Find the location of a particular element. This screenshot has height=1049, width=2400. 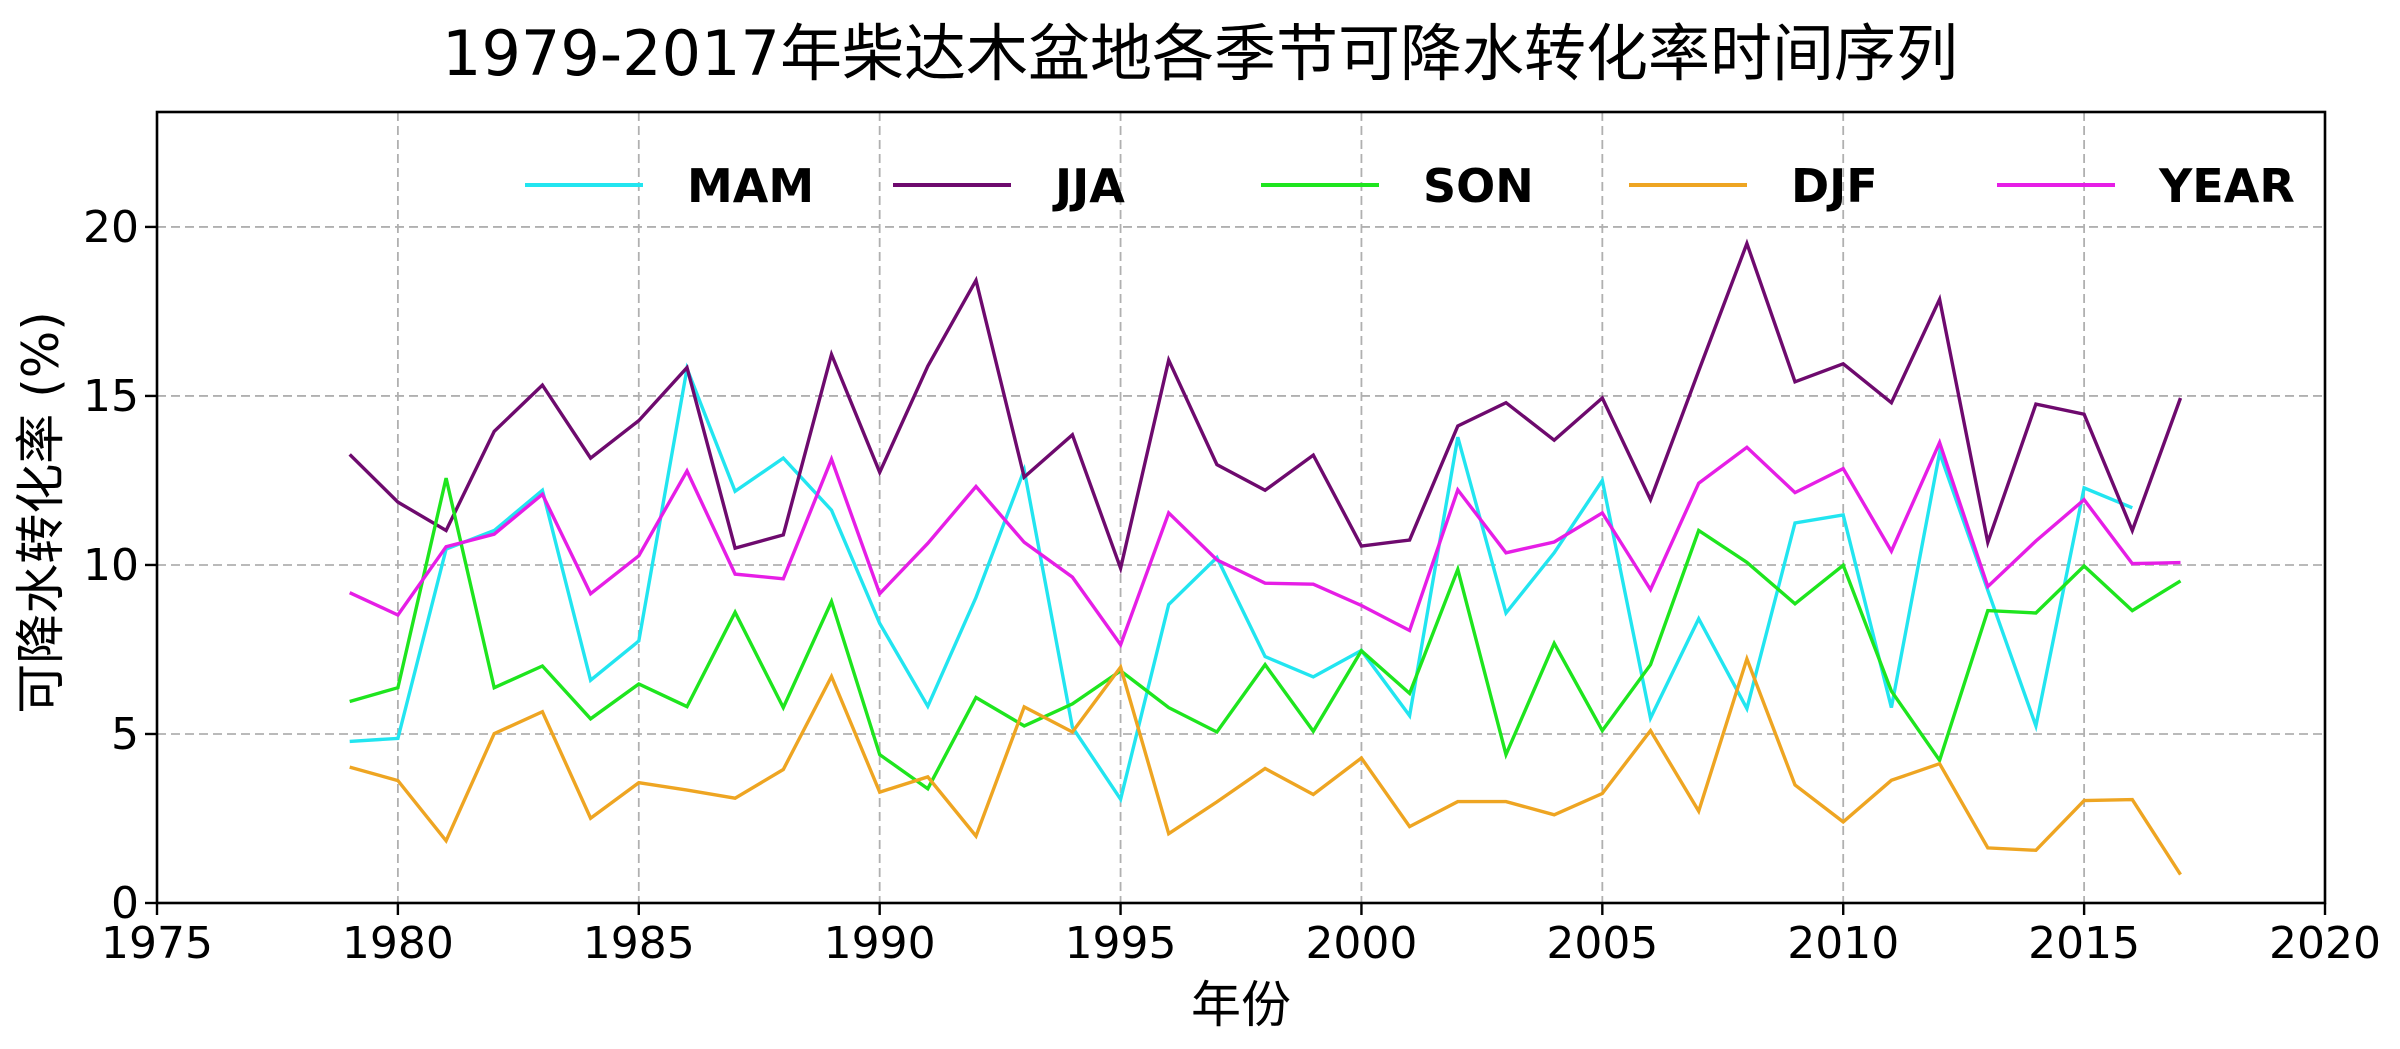

legend-label: SON is located at coordinates (1478, 186).